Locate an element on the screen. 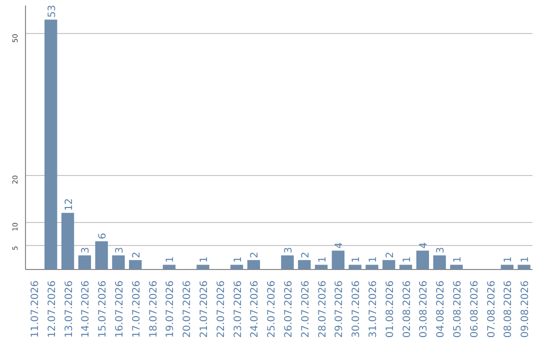 The image size is (540, 340). x-tick-label: 17.07.2026 is located at coordinates (136, 309).